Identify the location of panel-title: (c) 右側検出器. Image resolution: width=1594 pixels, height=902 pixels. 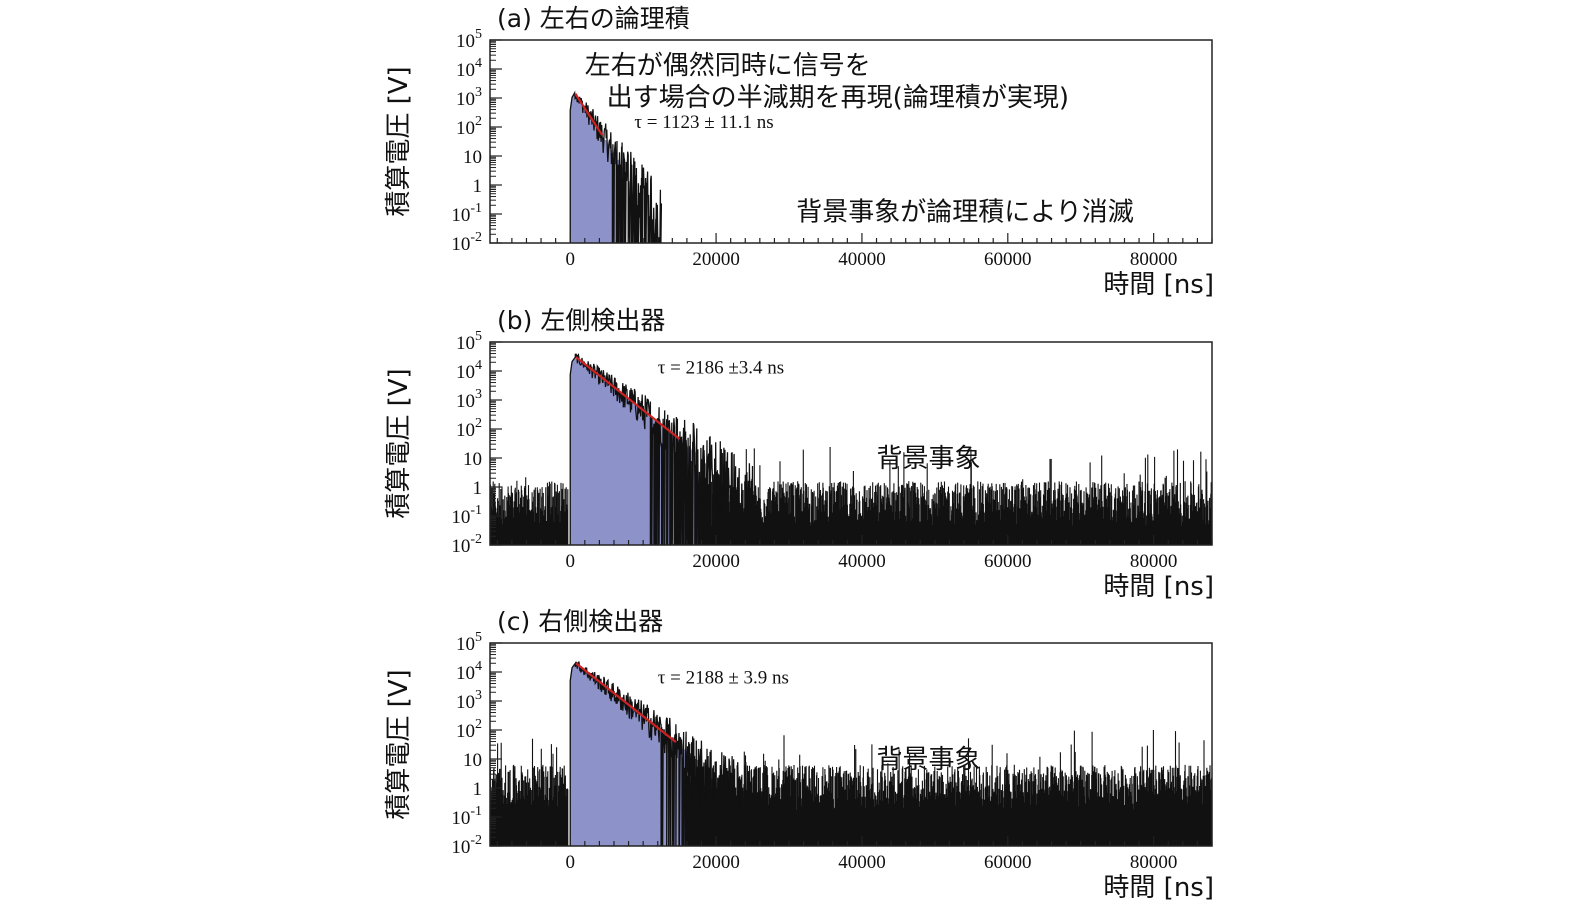
(580, 621).